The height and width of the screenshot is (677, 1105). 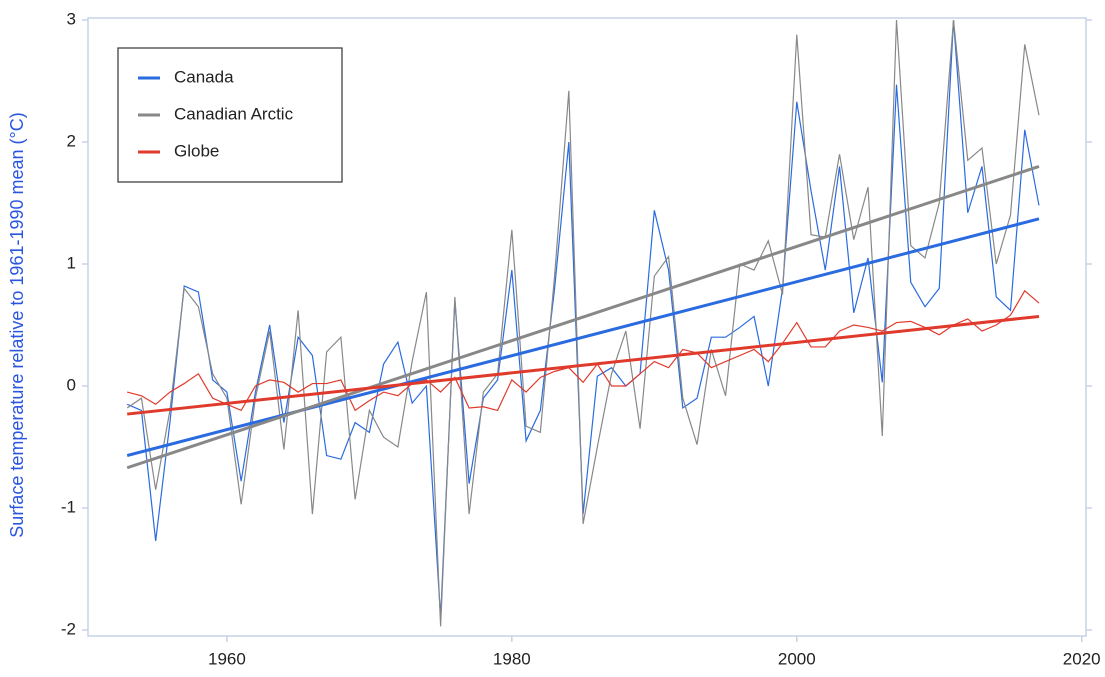 What do you see at coordinates (512, 658) in the screenshot?
I see `x-tick-label: 1980` at bounding box center [512, 658].